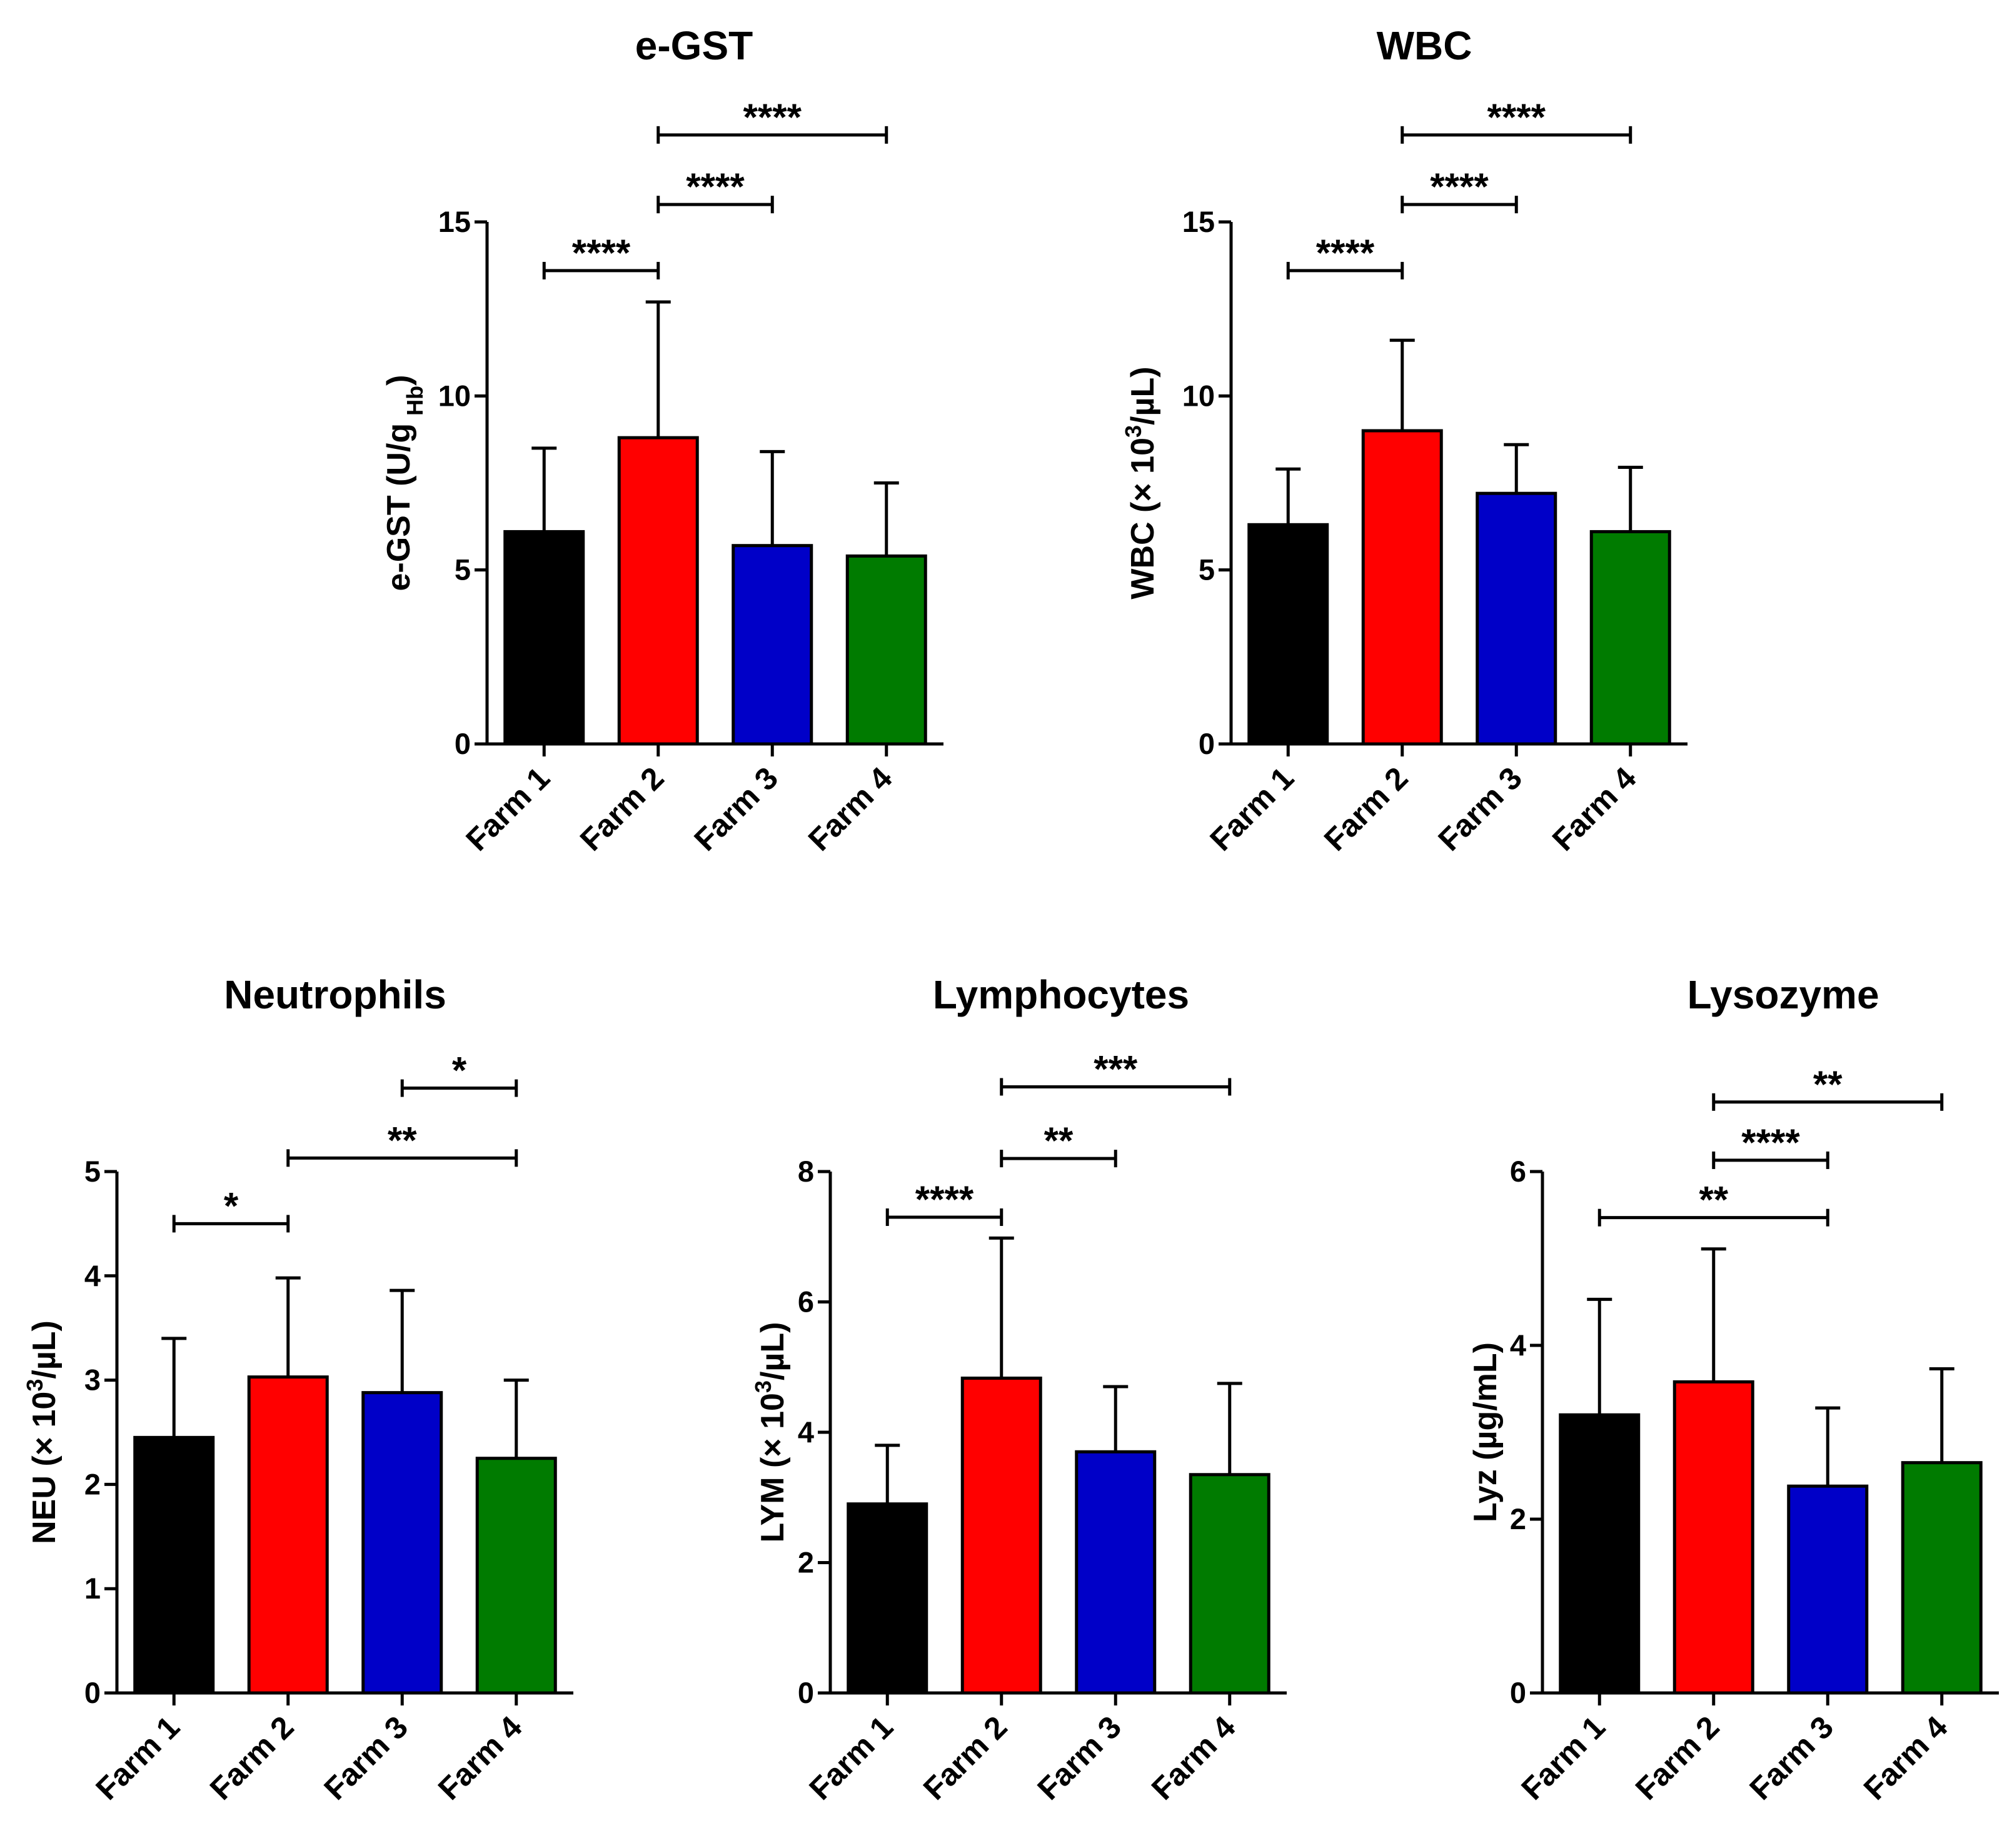  I want to click on y-axis-label-main: WBC (× 10, so click(1143, 519).